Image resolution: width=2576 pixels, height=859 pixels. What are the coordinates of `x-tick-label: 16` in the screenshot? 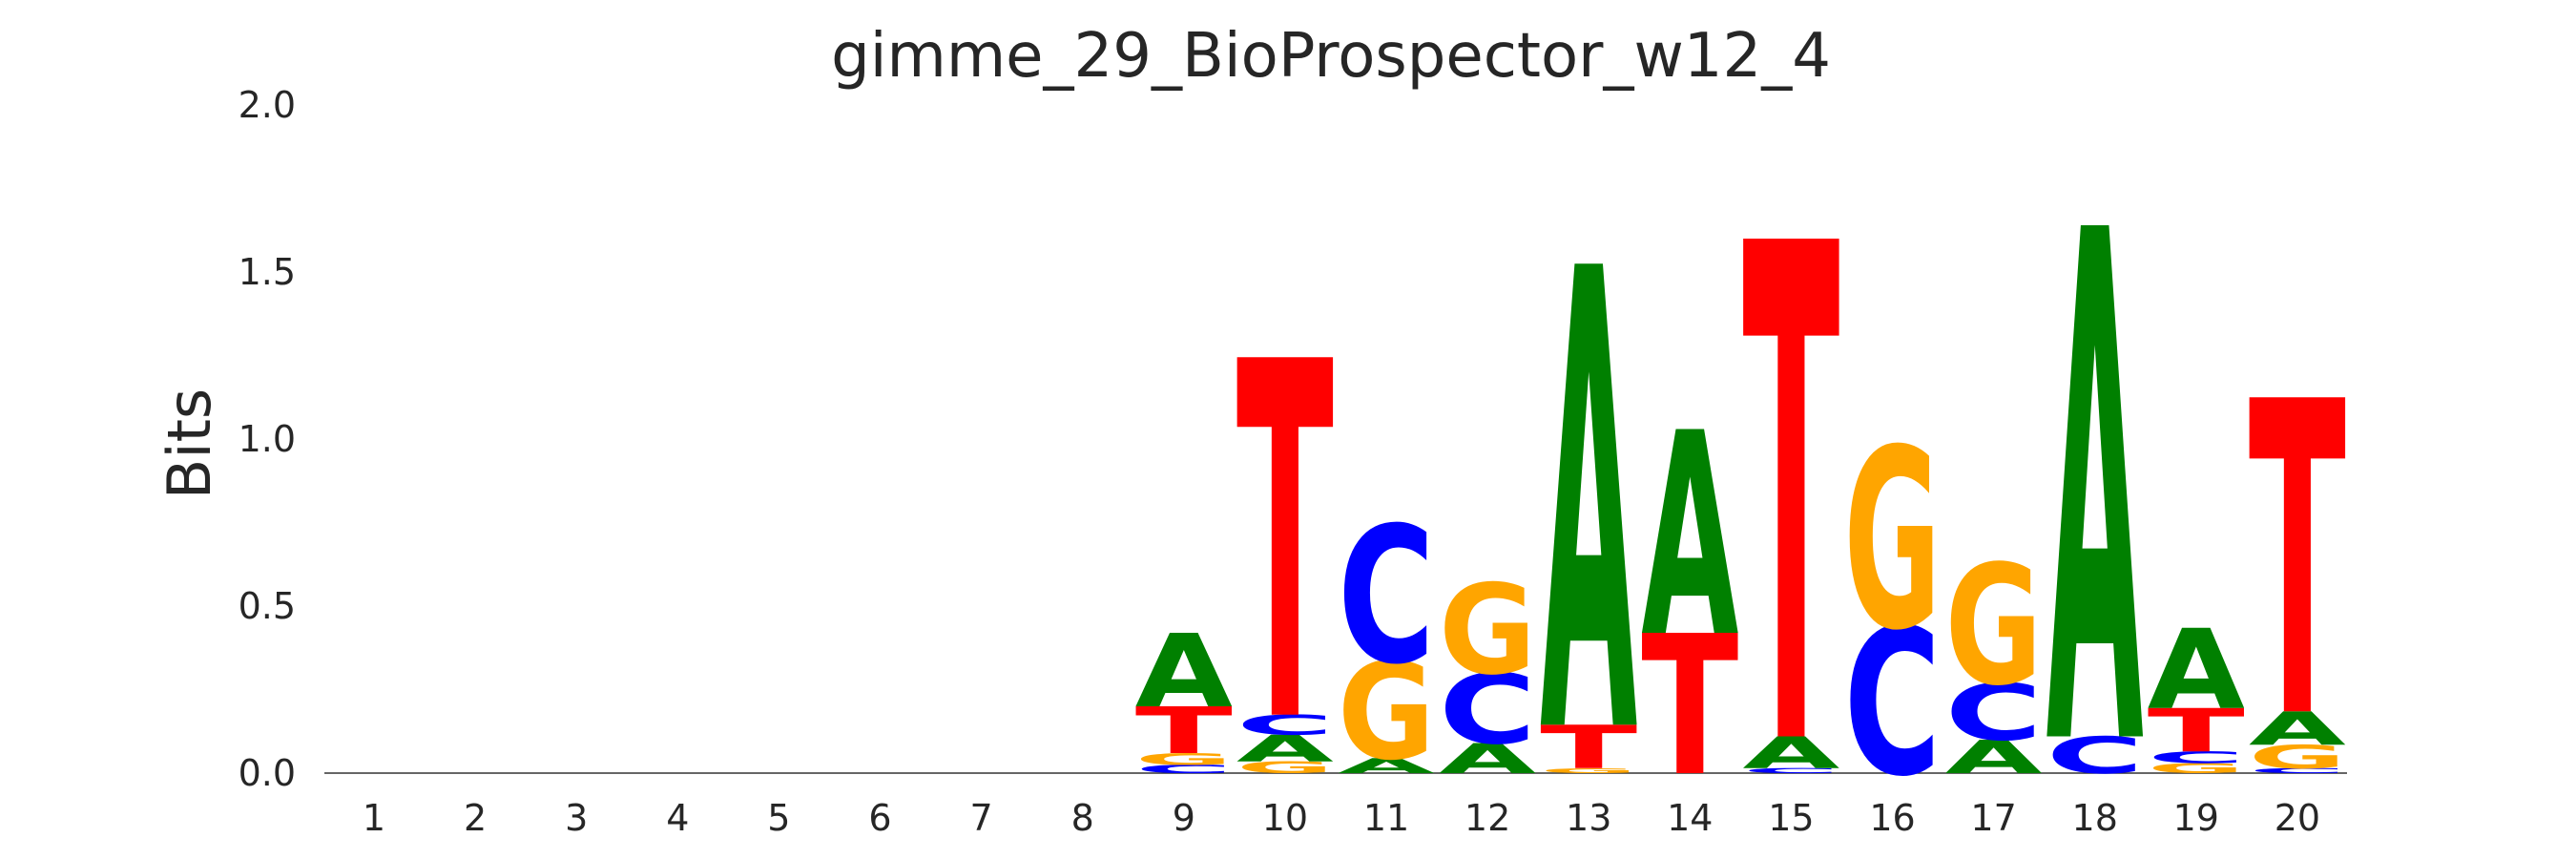 It's located at (1892, 818).